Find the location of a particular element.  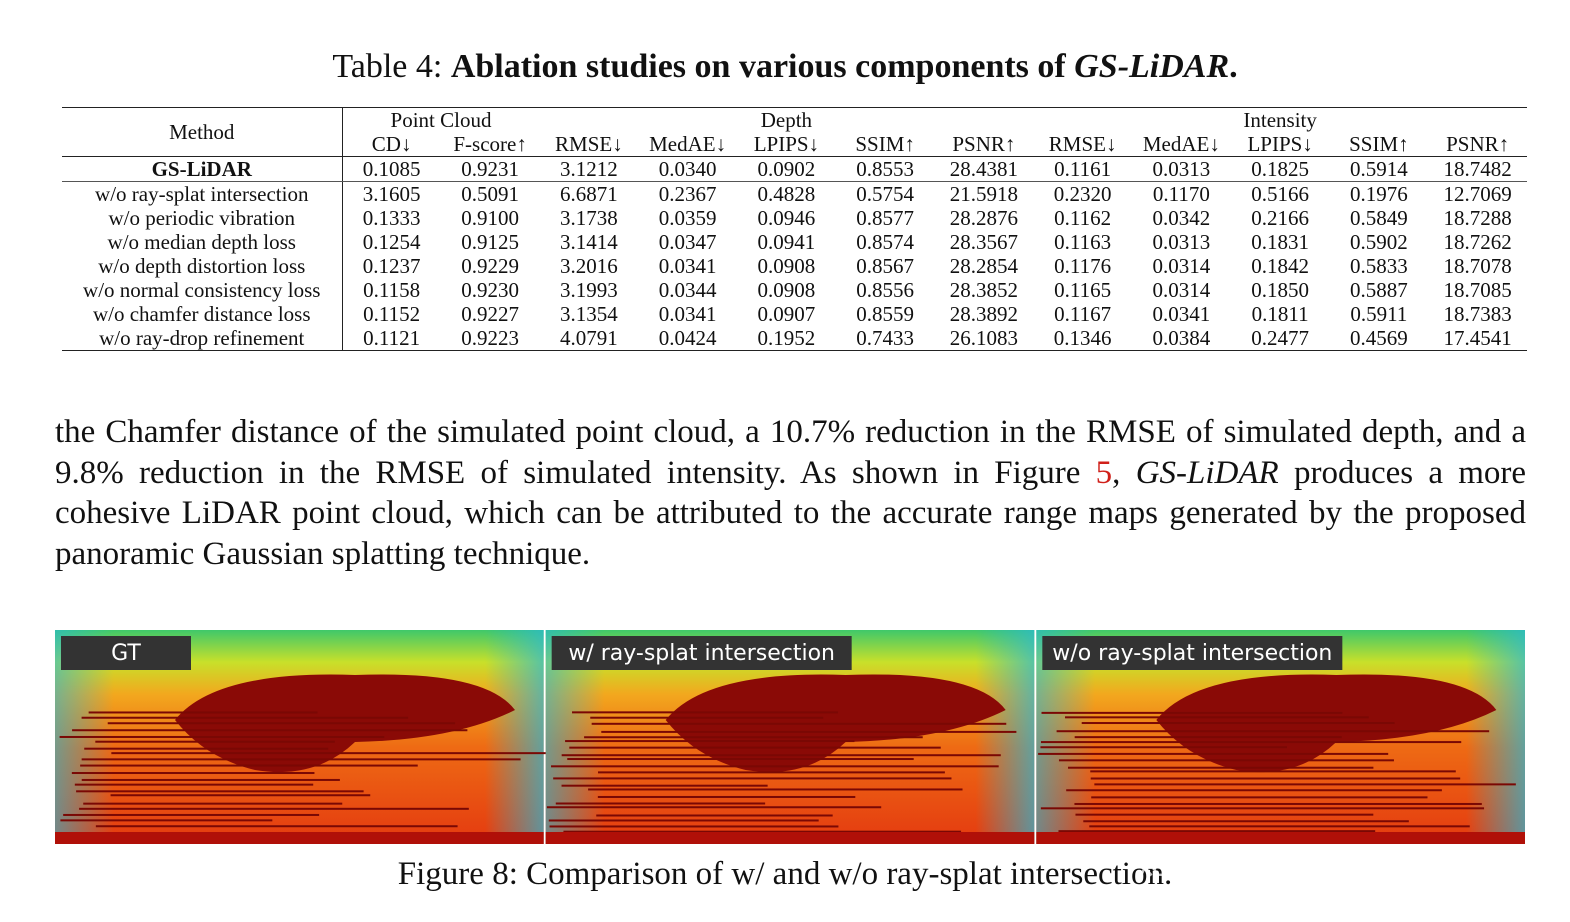

cell: 0.0424 is located at coordinates (687, 338).